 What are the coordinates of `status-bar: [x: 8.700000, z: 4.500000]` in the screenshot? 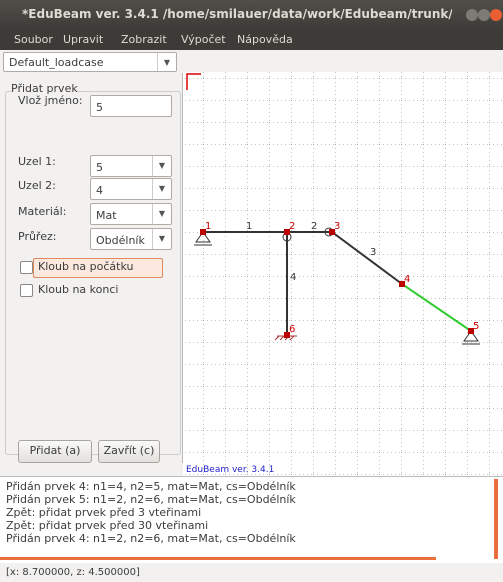 It's located at (73, 572).